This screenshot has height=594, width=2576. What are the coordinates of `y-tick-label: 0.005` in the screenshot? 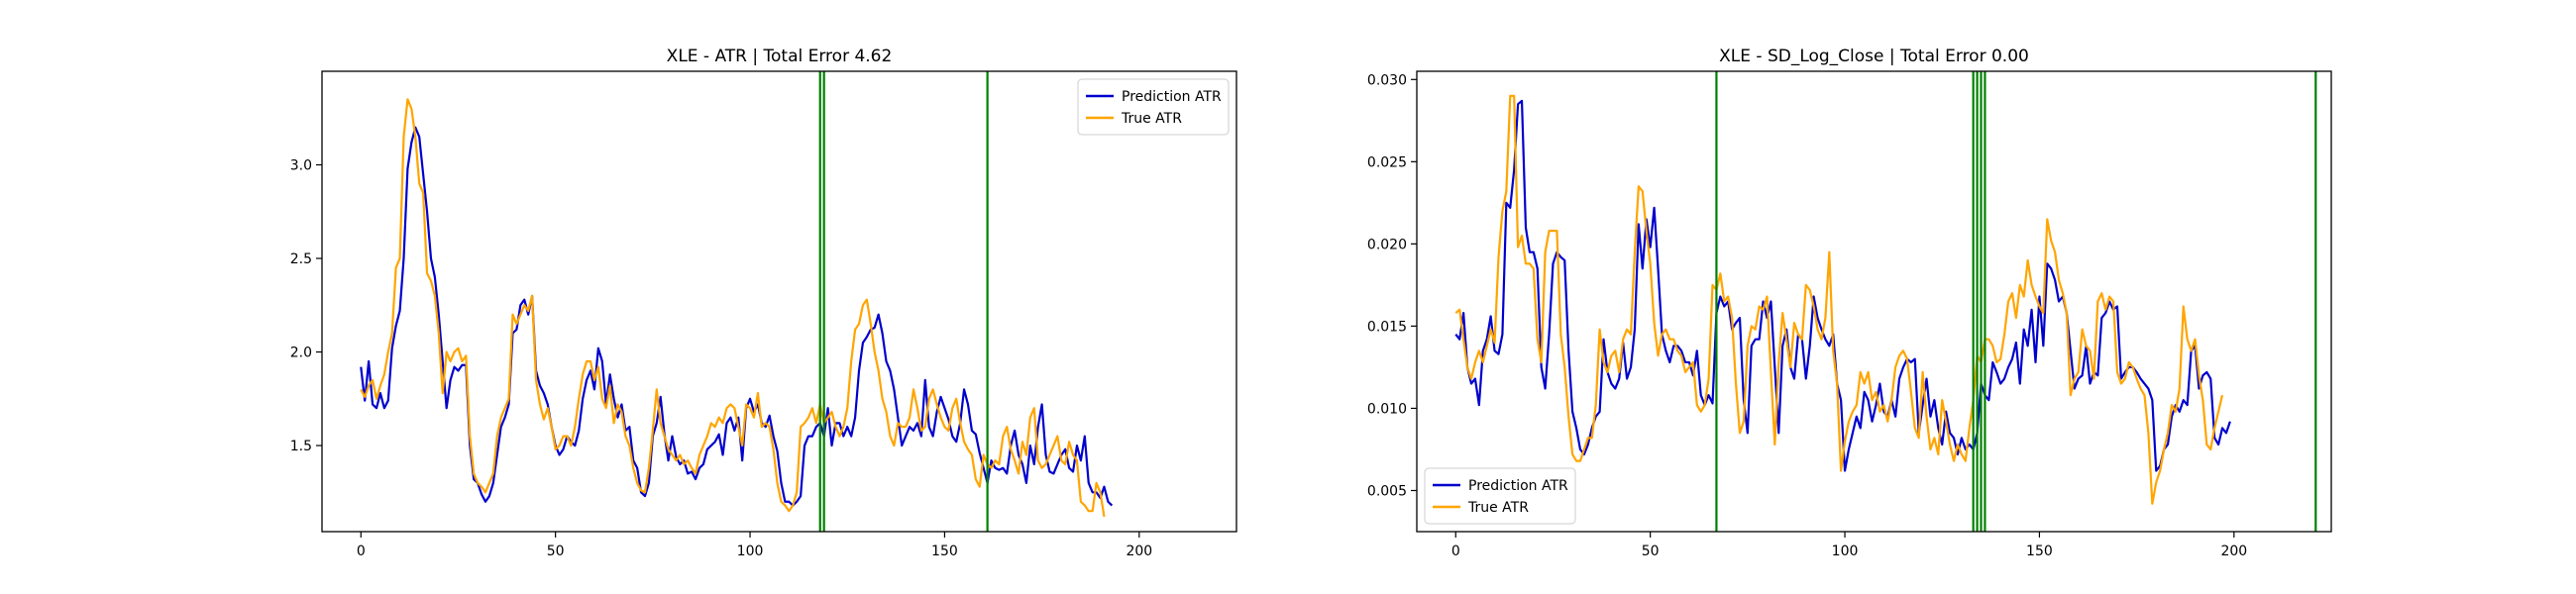 It's located at (1387, 491).